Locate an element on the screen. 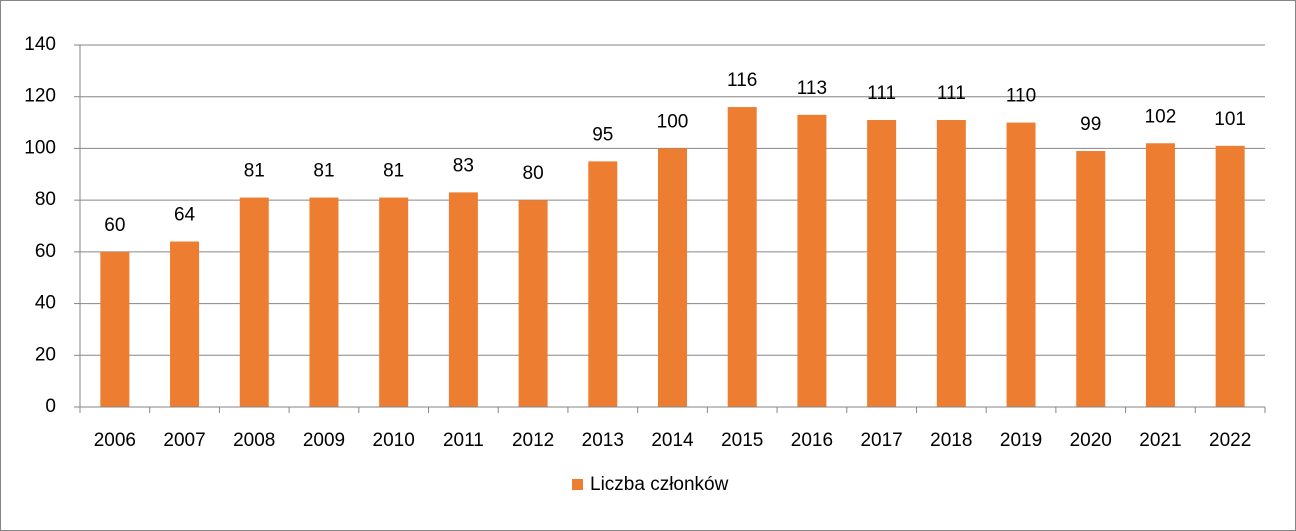  y-tick-label: 40 is located at coordinates (45, 303).